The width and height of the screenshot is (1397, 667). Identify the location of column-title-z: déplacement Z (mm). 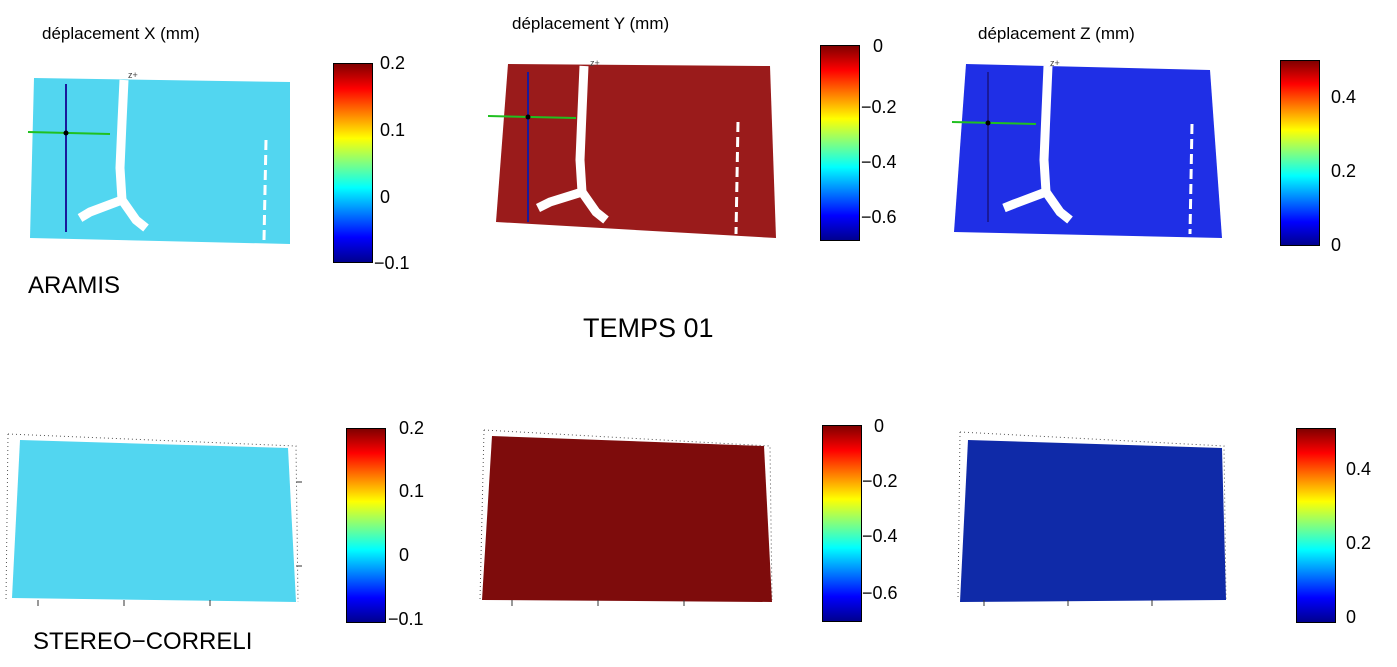
(1056, 33).